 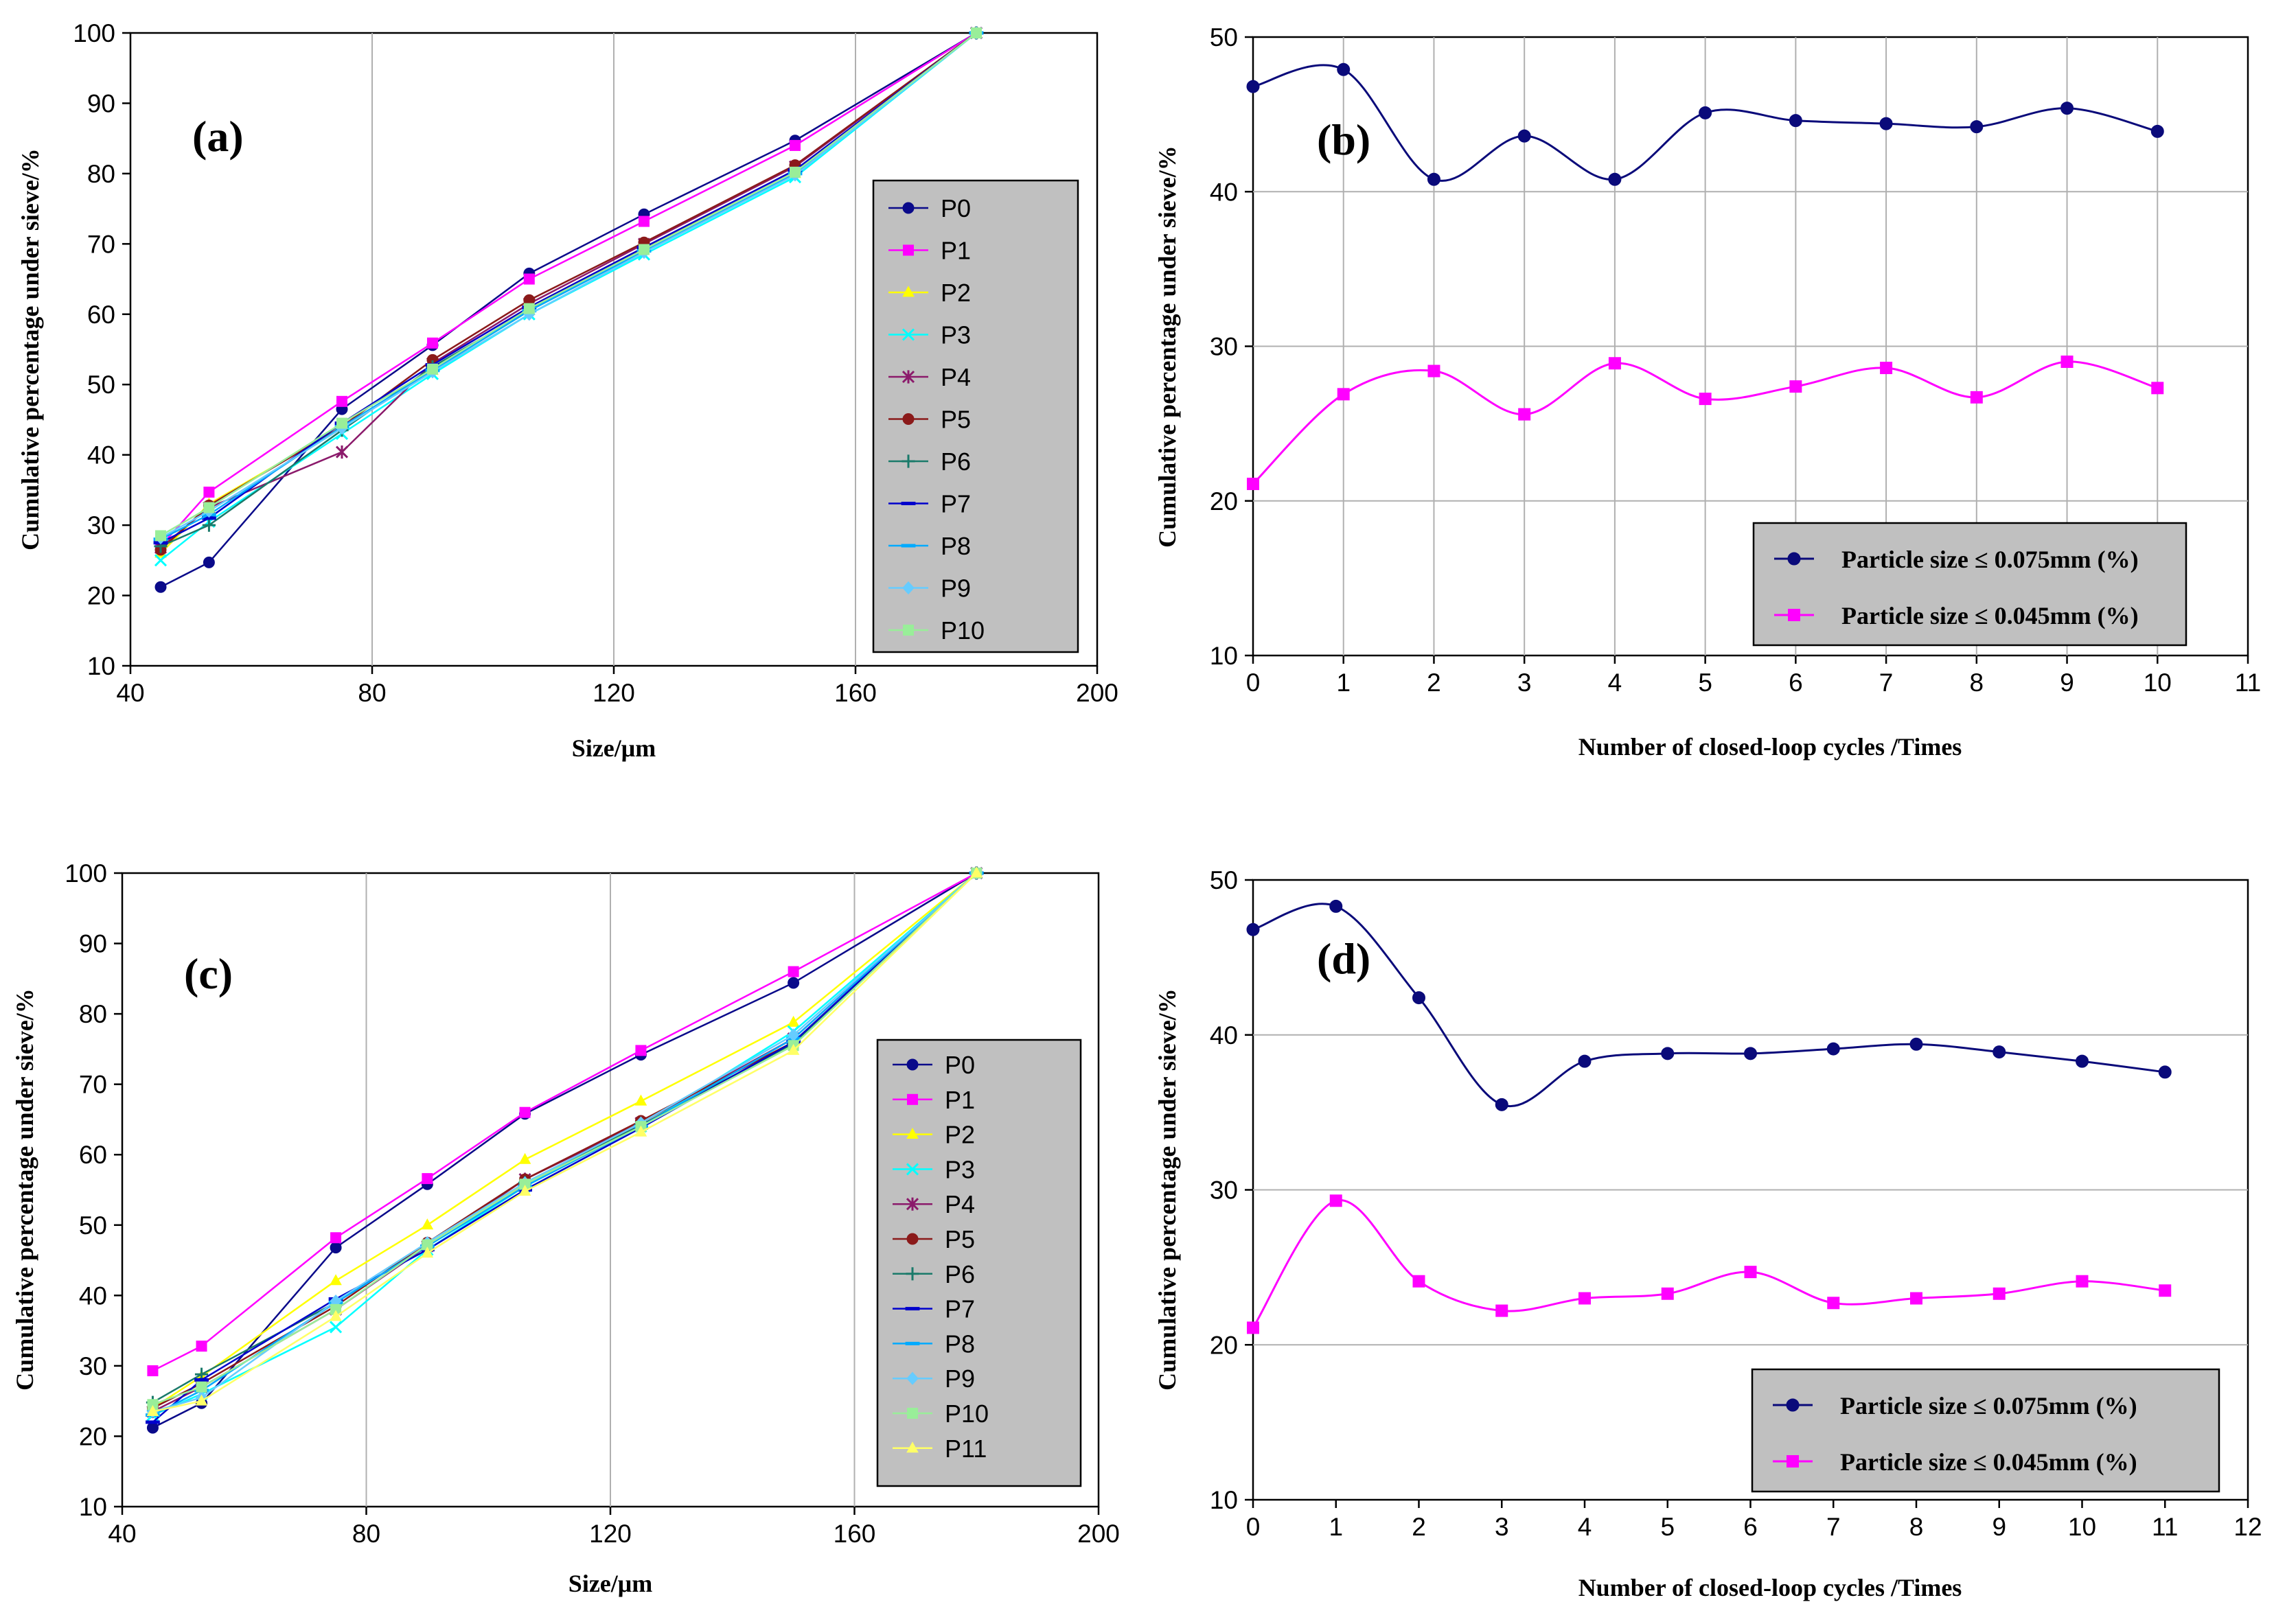 I want to click on legend-label: P10, so click(x=967, y=1414).